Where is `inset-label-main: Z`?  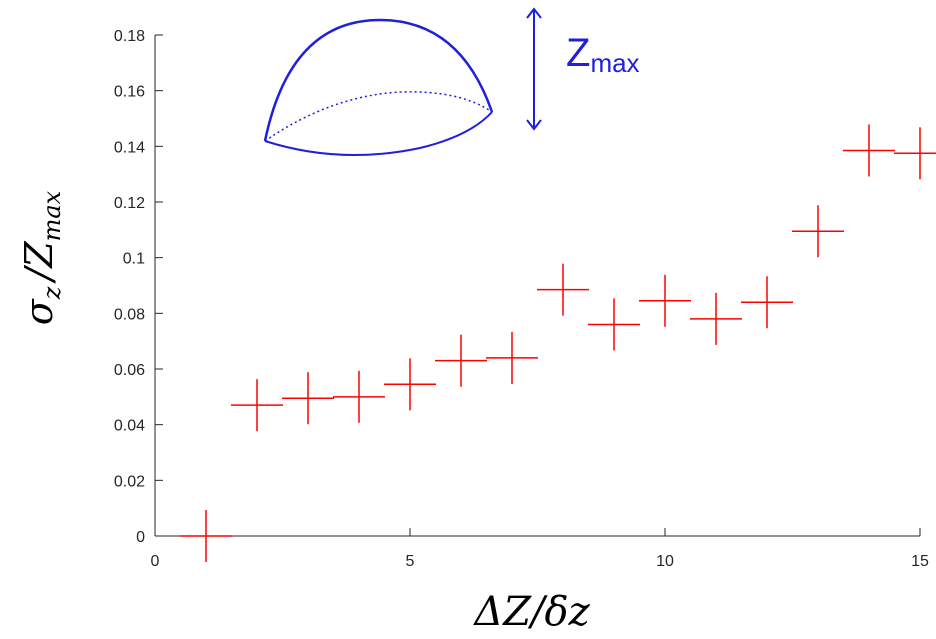 inset-label-main: Z is located at coordinates (578, 53).